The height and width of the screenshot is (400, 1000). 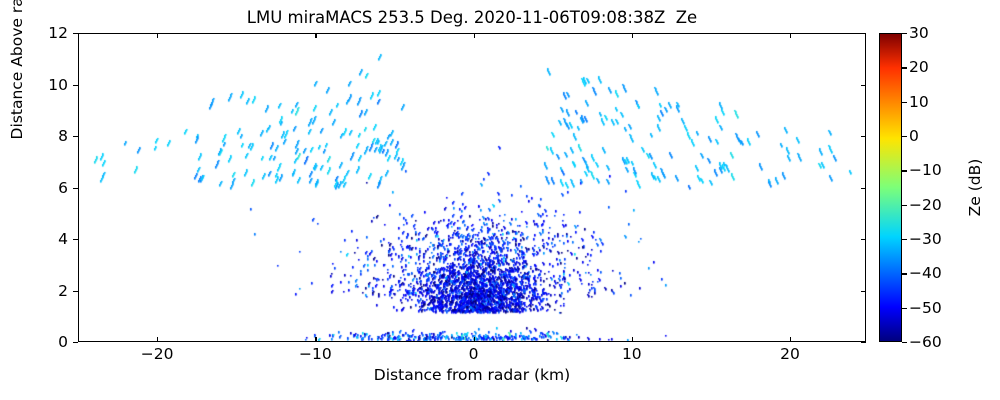 What do you see at coordinates (925, 239) in the screenshot?
I see `colorbar-tick-label: −30` at bounding box center [925, 239].